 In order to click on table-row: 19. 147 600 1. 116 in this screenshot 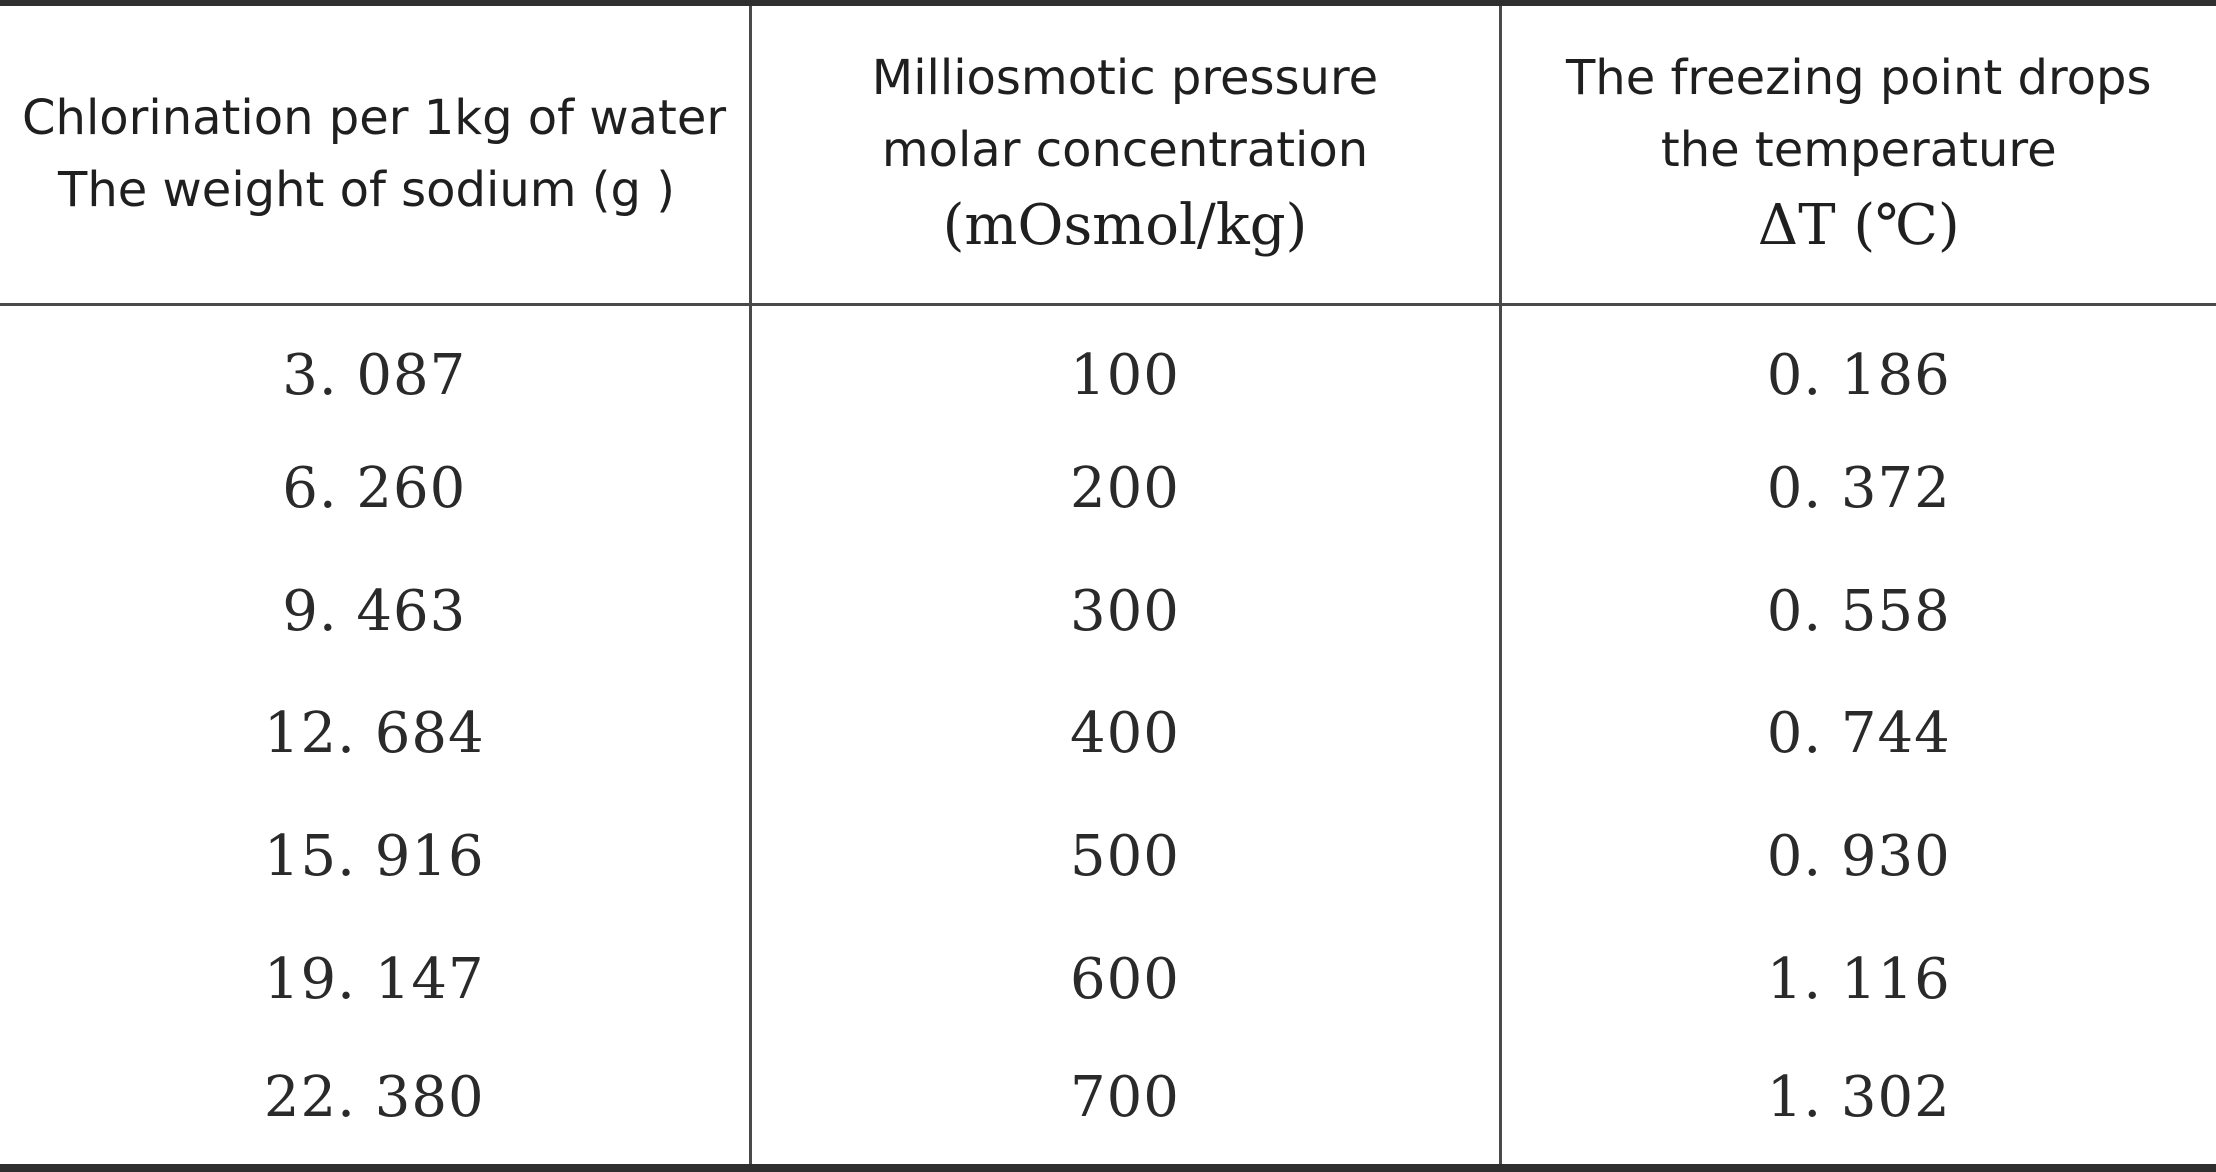, I will do `click(1108, 980)`.